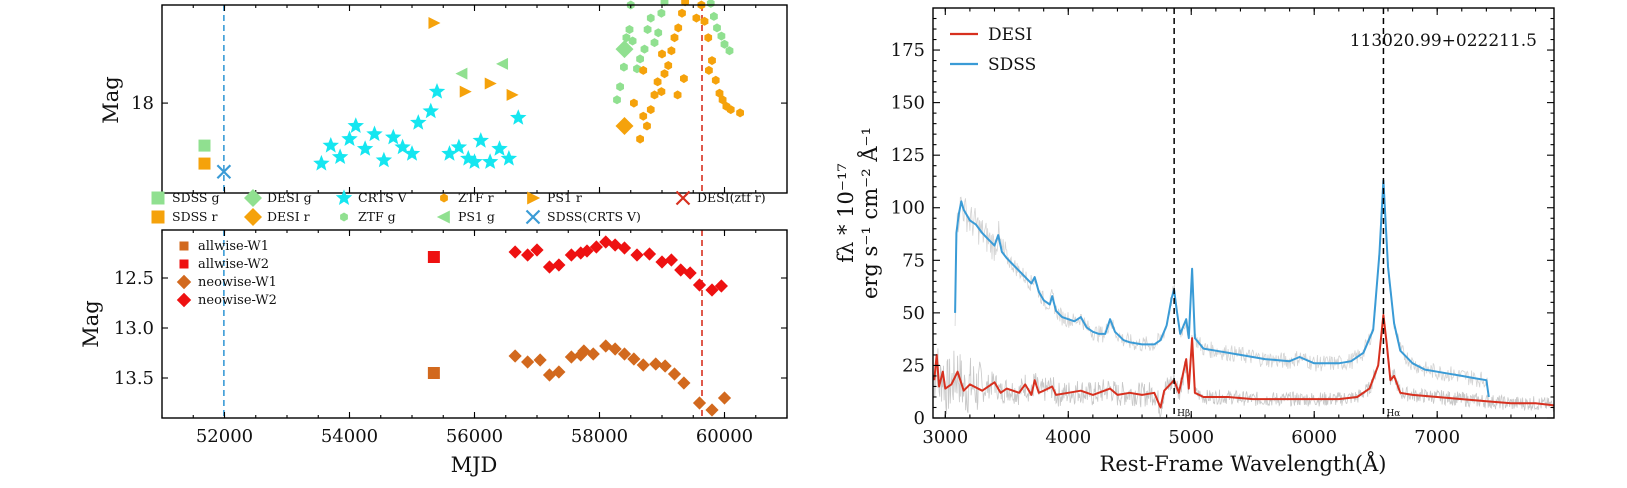  I want to click on y-tick-label: 75, so click(913, 260).